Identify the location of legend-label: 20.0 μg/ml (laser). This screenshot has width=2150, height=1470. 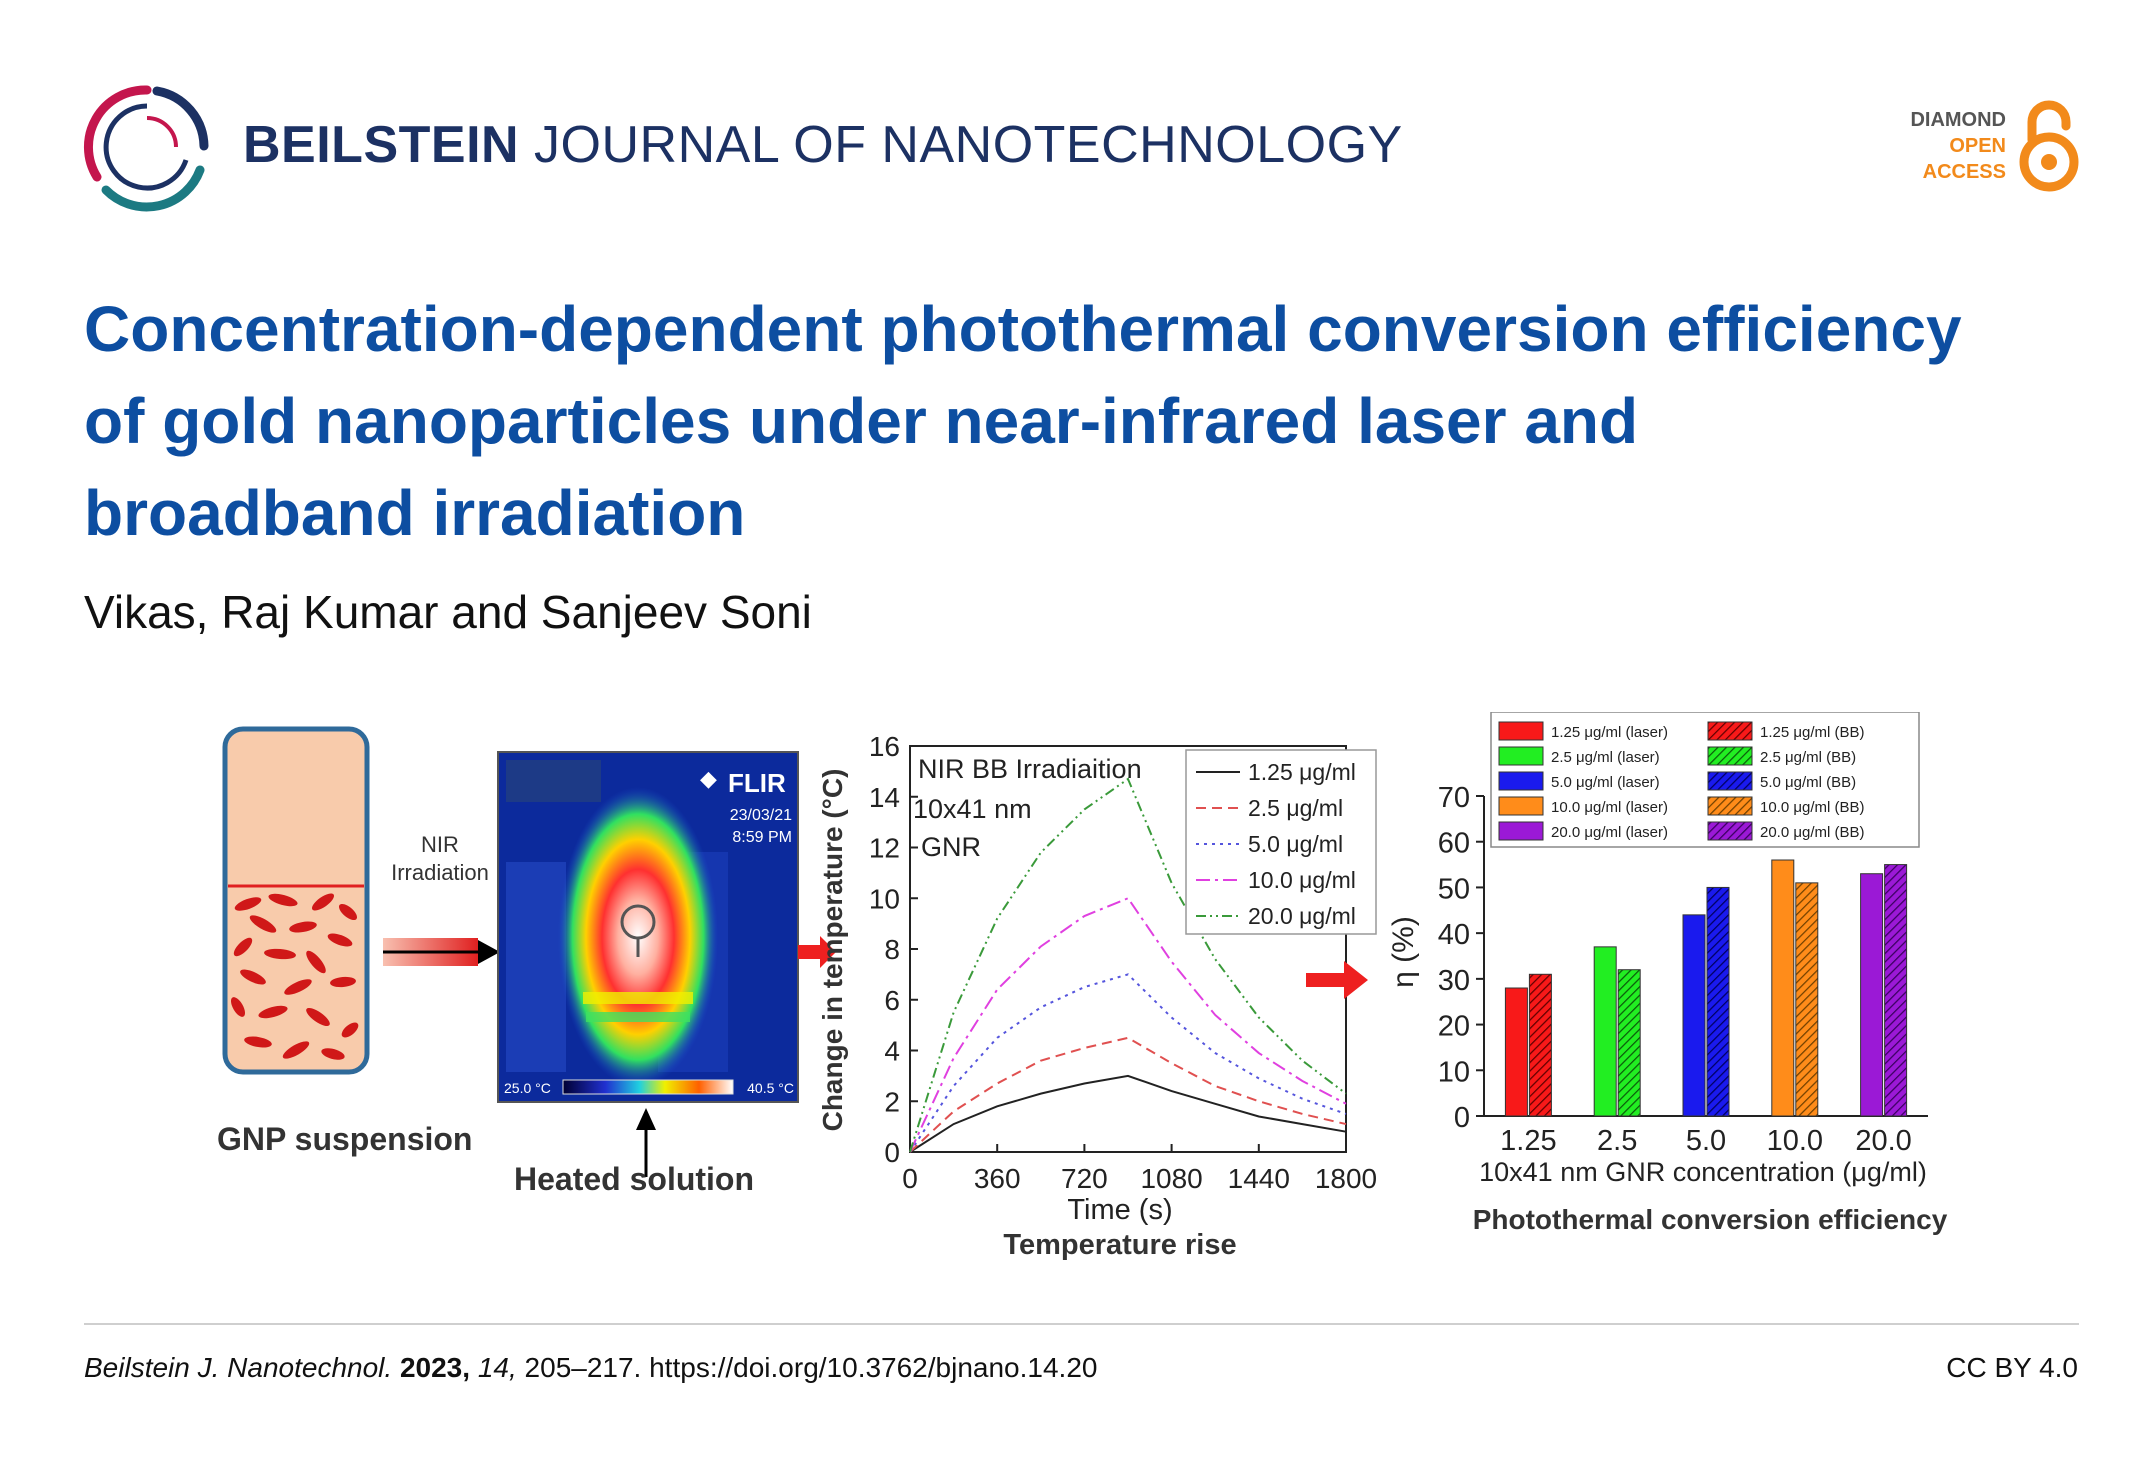
(1609, 832).